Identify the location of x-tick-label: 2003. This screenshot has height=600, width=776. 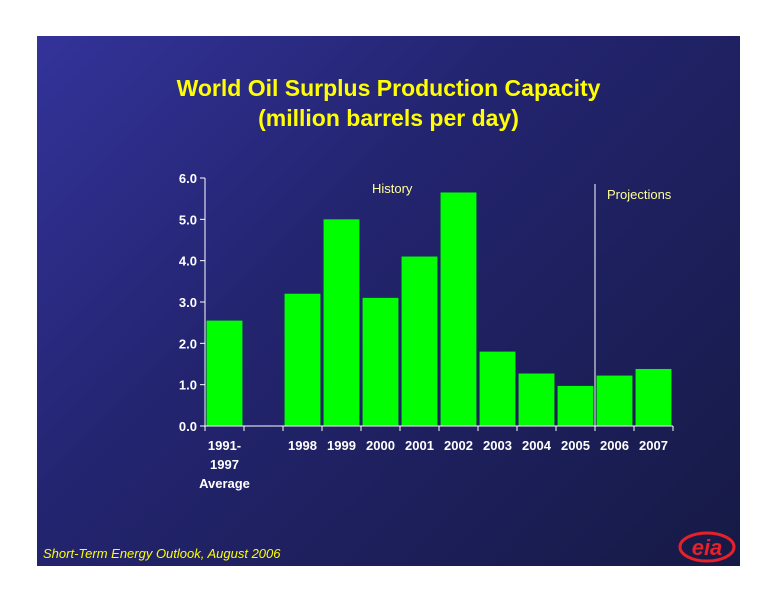
(497, 445).